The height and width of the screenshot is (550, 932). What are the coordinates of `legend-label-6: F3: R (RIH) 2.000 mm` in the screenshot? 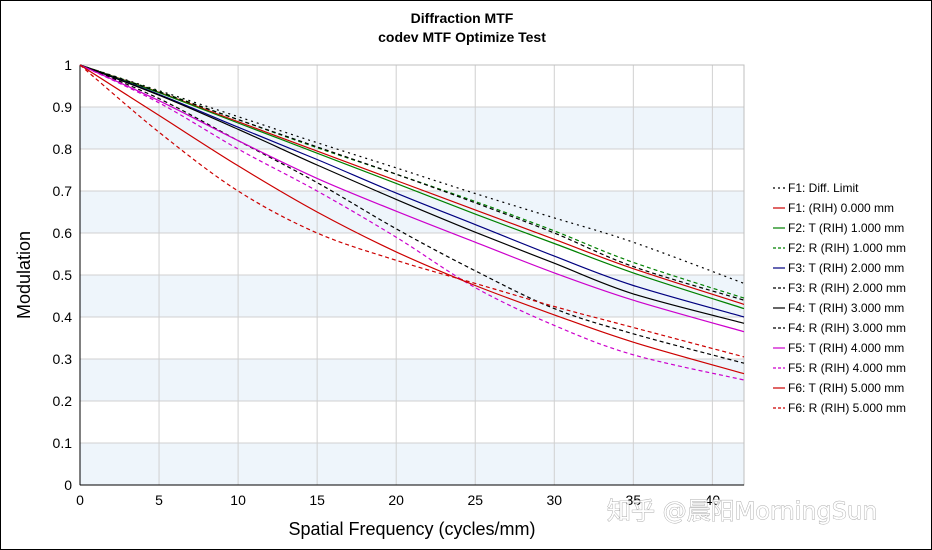 It's located at (847, 288).